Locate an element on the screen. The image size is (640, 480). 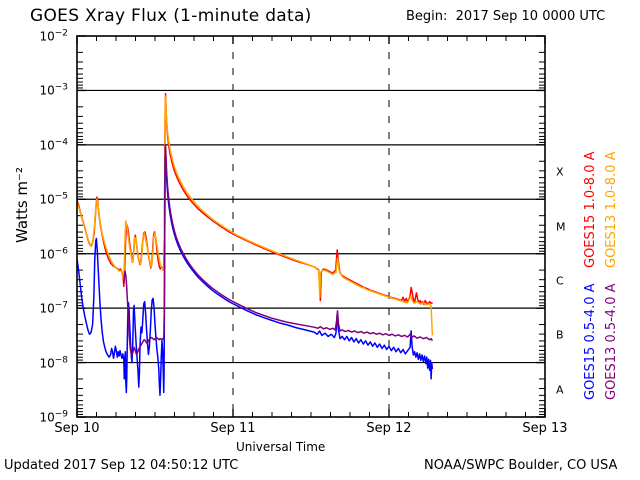
x-axis-tick-label: Sep 11 is located at coordinates (233, 428).